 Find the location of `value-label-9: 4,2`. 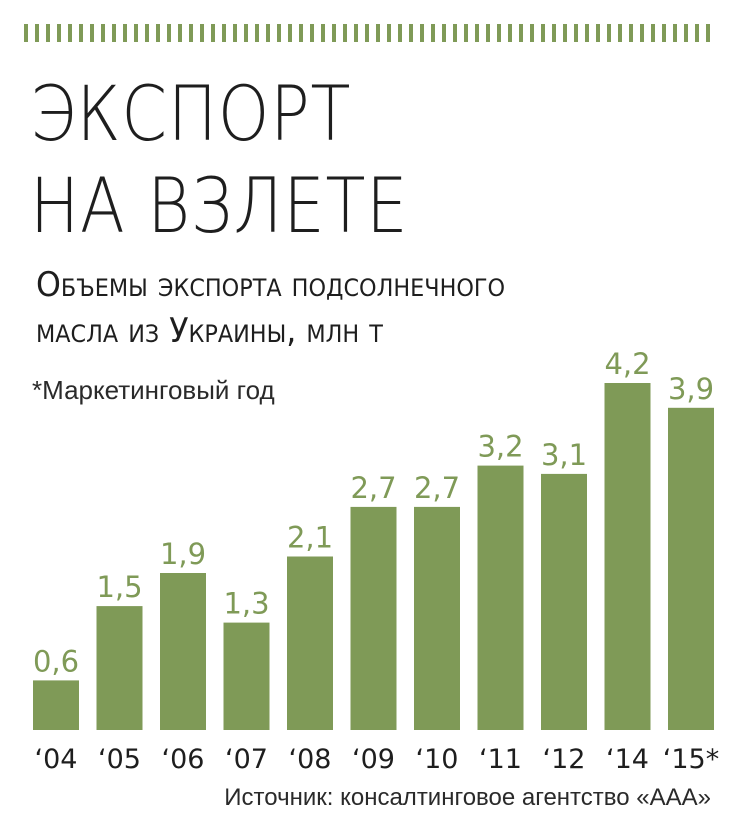

value-label-9: 4,2 is located at coordinates (627, 364).